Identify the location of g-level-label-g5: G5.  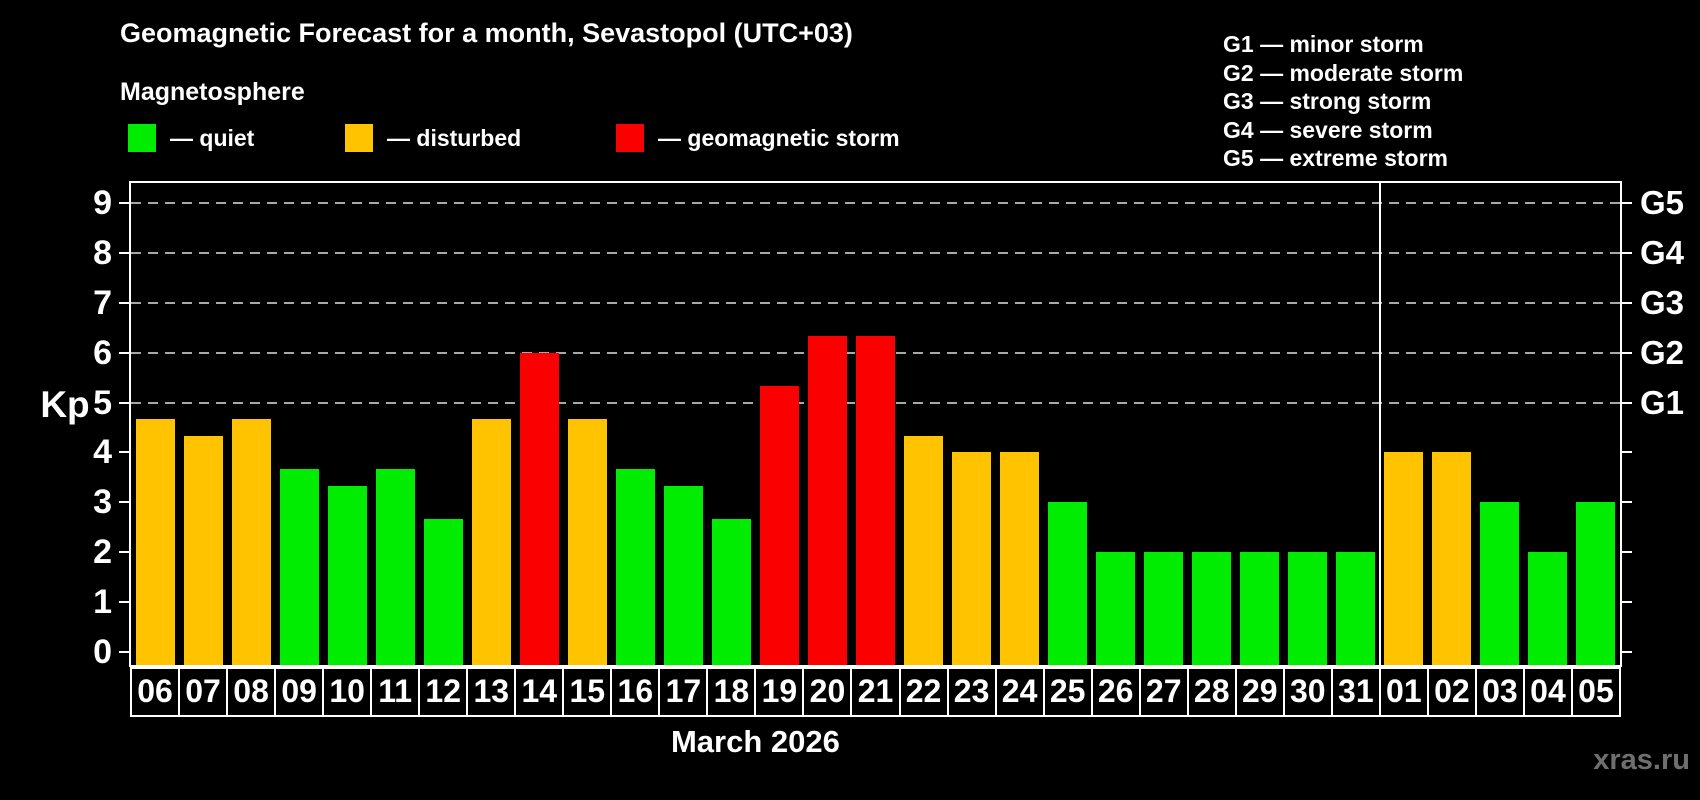
(1662, 202).